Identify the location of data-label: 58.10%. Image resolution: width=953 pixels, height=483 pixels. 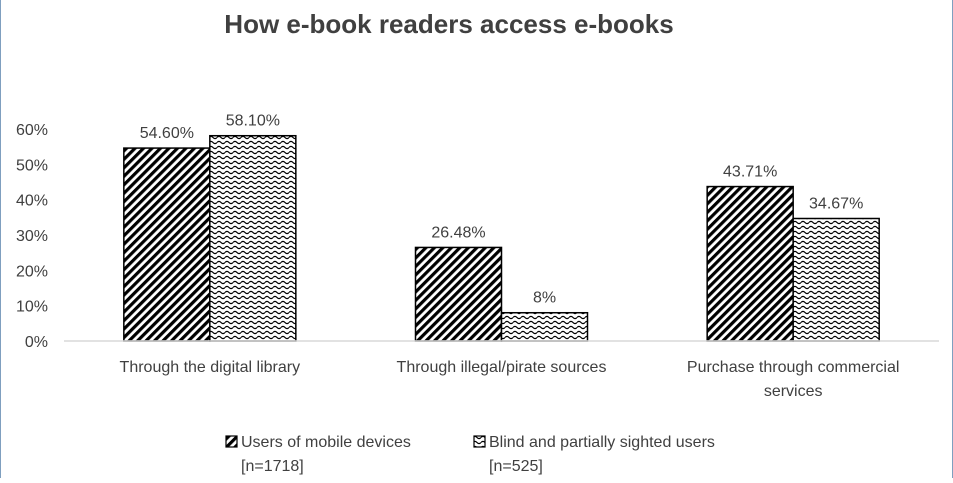
(253, 121).